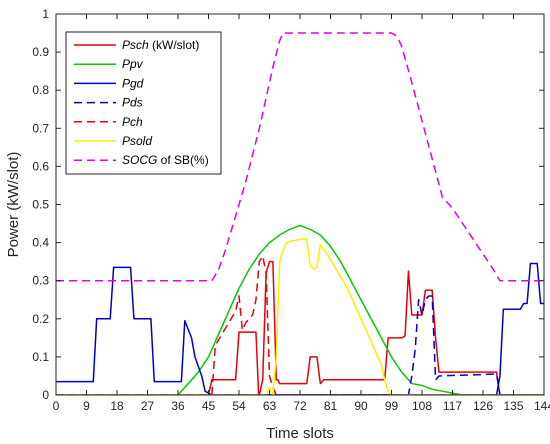 This screenshot has width=550, height=444. What do you see at coordinates (422, 406) in the screenshot?
I see `x-tick-label: 108` at bounding box center [422, 406].